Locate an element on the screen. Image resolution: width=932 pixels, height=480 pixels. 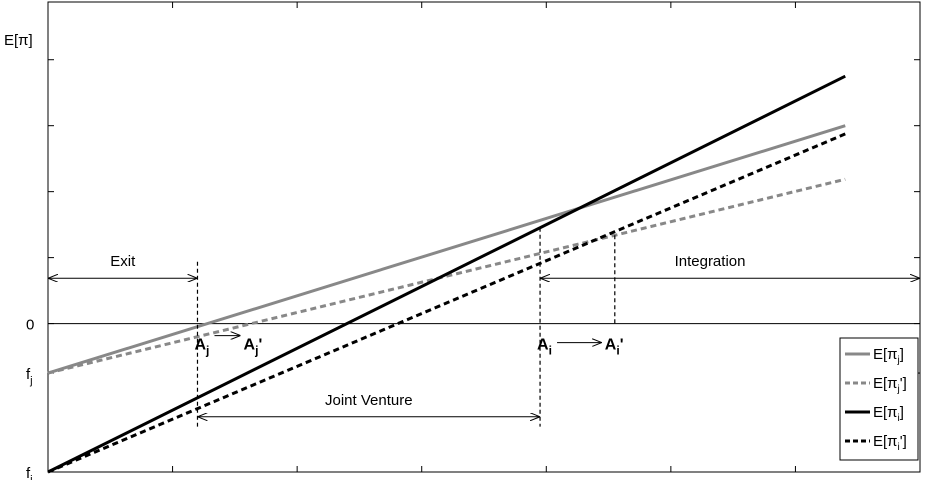
point-label-3: Ai' is located at coordinates (614, 347).